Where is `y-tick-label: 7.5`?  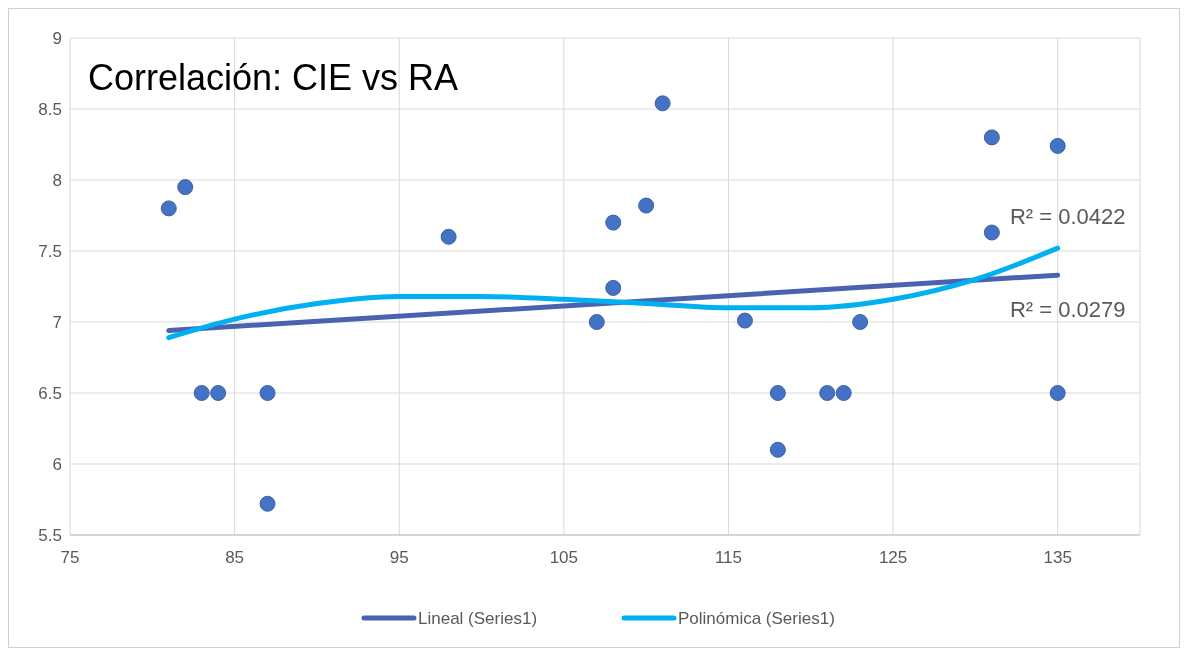
y-tick-label: 7.5 is located at coordinates (50, 251).